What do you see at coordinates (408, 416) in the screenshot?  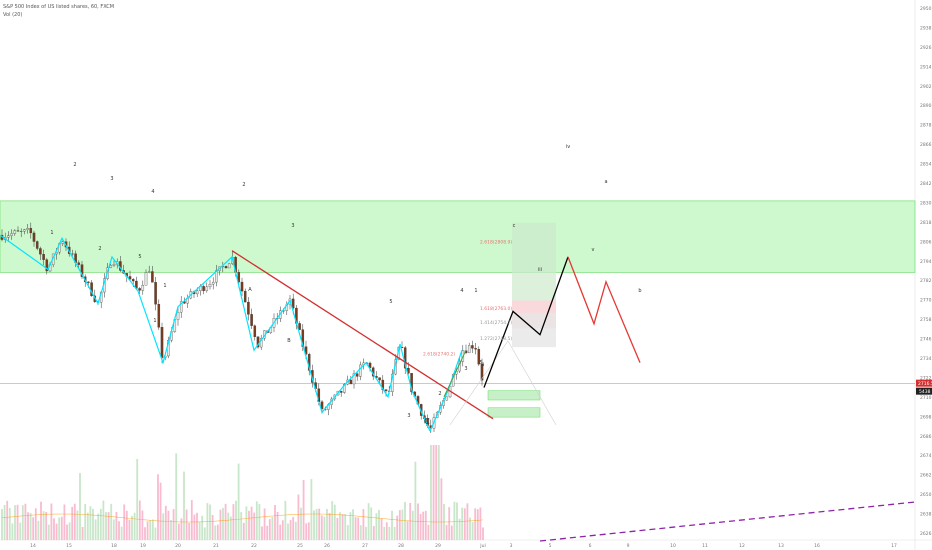 I see `wave-label: 3` at bounding box center [408, 416].